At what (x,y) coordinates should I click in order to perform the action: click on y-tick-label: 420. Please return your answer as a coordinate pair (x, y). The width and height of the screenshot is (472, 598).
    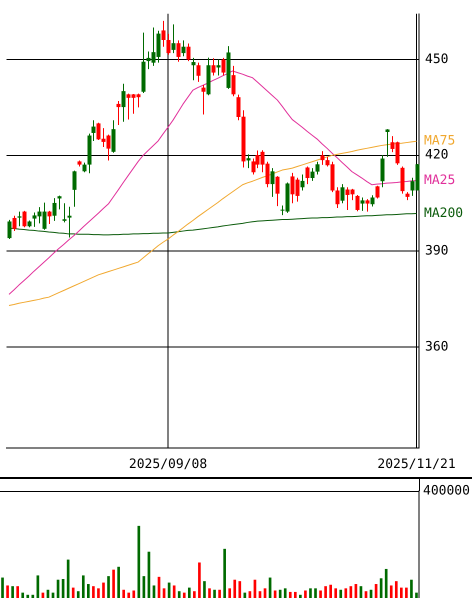
    Looking at the image, I should click on (436, 155).